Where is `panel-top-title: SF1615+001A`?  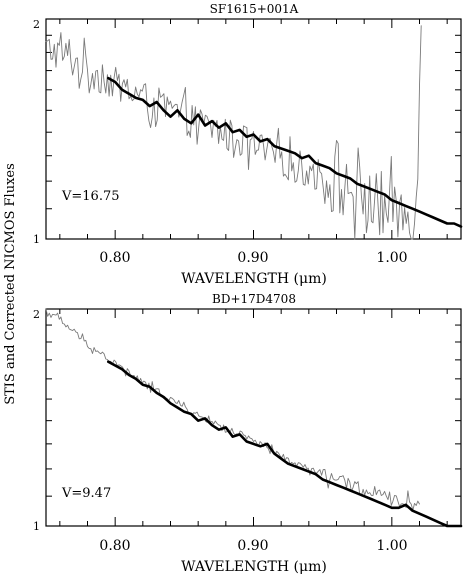 panel-top-title: SF1615+001A is located at coordinates (254, 9).